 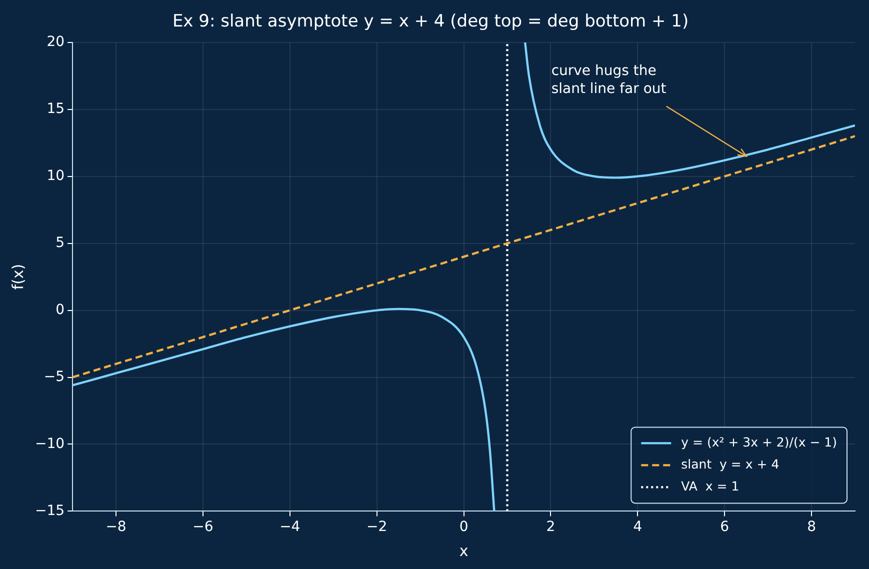 I want to click on legend-label: y = (x² + 3x + 2)/(x − 1), so click(x=759, y=442).